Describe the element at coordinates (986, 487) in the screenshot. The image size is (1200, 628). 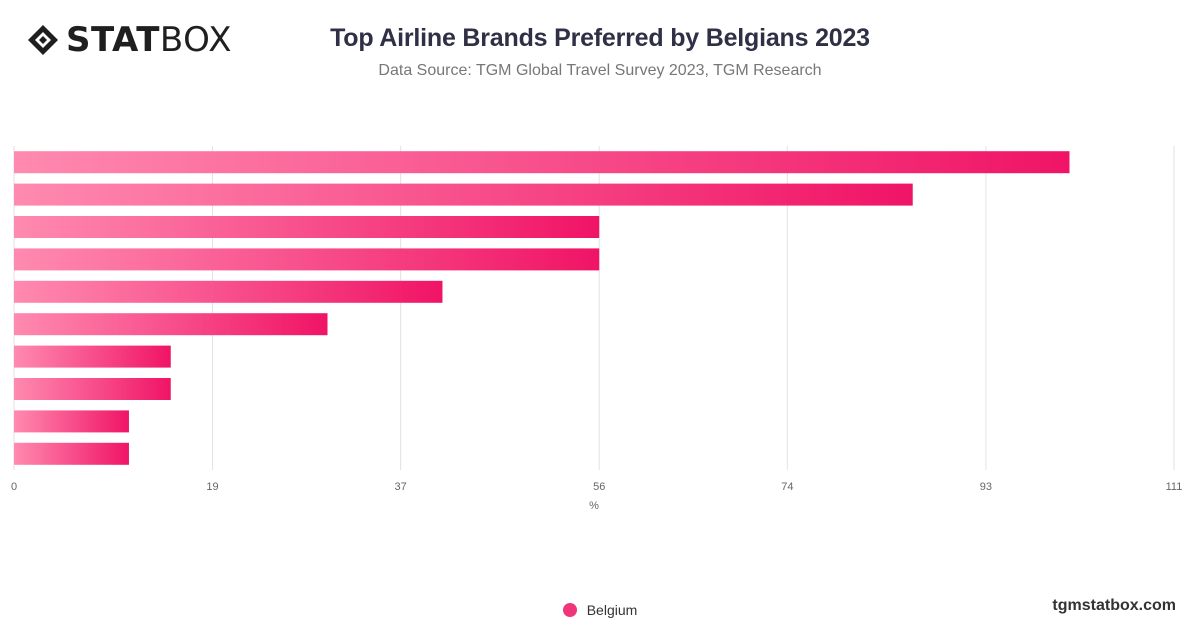
I see `x-tick-label: 93` at that location.